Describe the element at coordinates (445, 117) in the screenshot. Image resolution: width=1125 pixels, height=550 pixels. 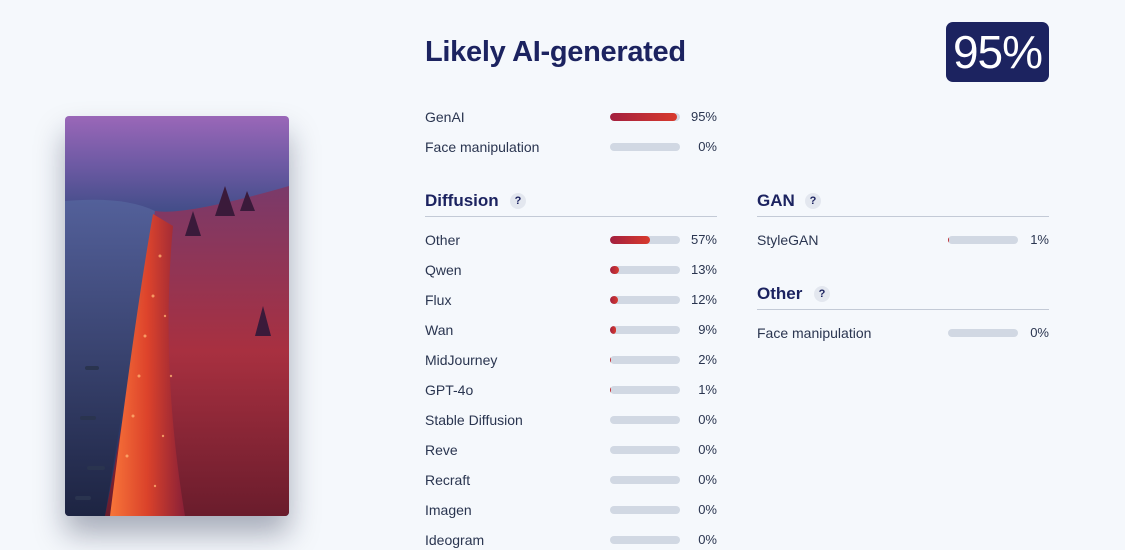
I see `detector-label: GenAI` at that location.